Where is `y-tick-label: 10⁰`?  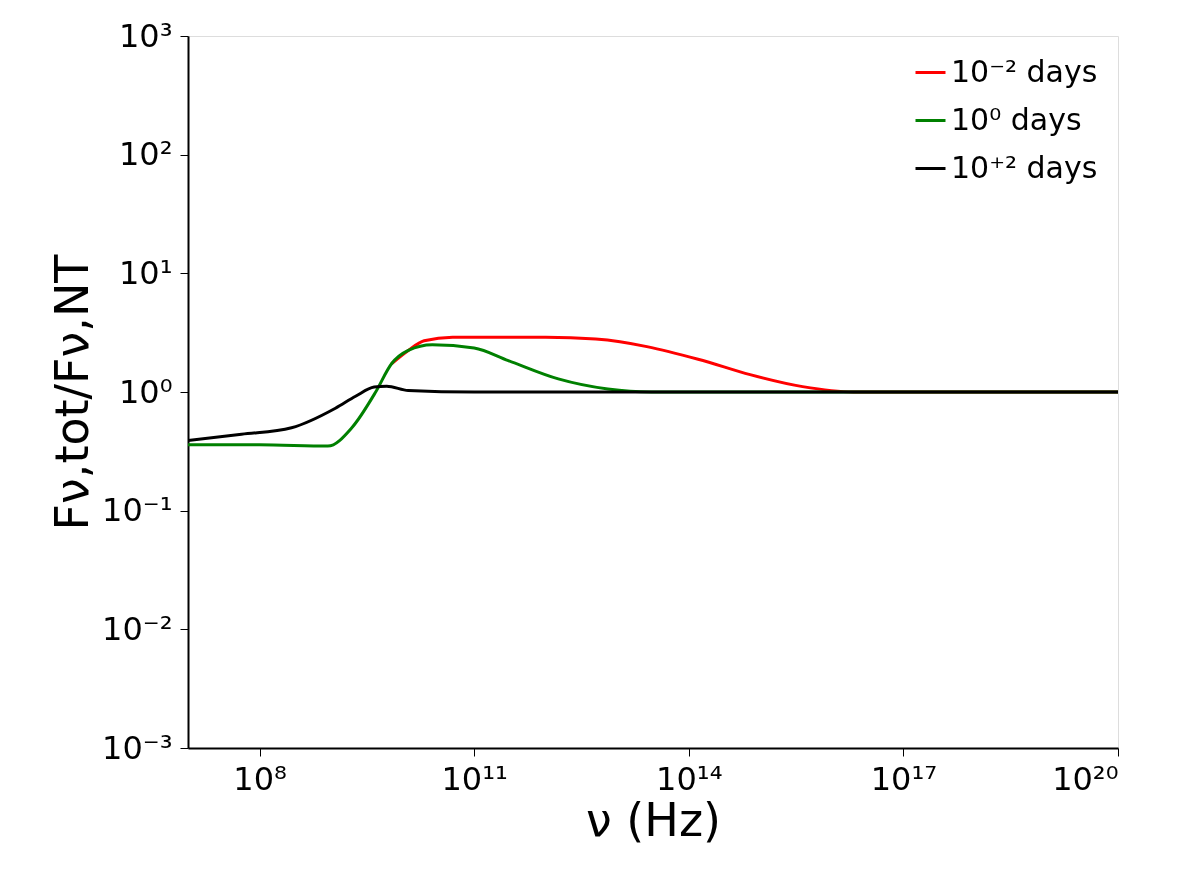
y-tick-label: 10⁰ is located at coordinates (145, 391).